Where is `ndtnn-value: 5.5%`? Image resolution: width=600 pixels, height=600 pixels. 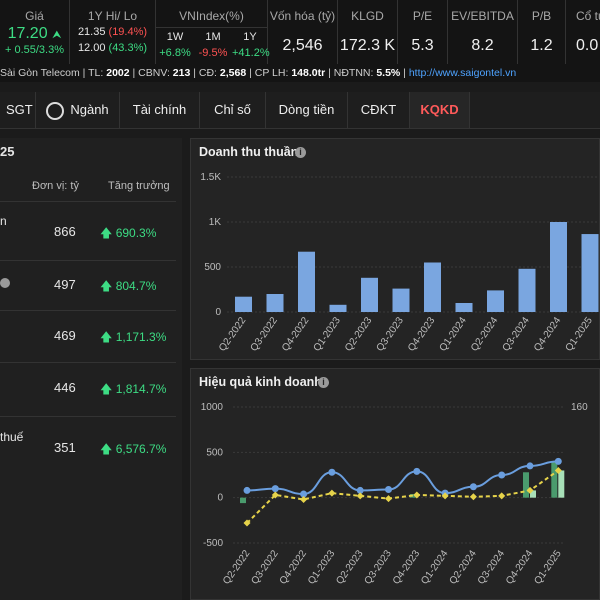
ndtnn-value: 5.5% is located at coordinates (388, 73).